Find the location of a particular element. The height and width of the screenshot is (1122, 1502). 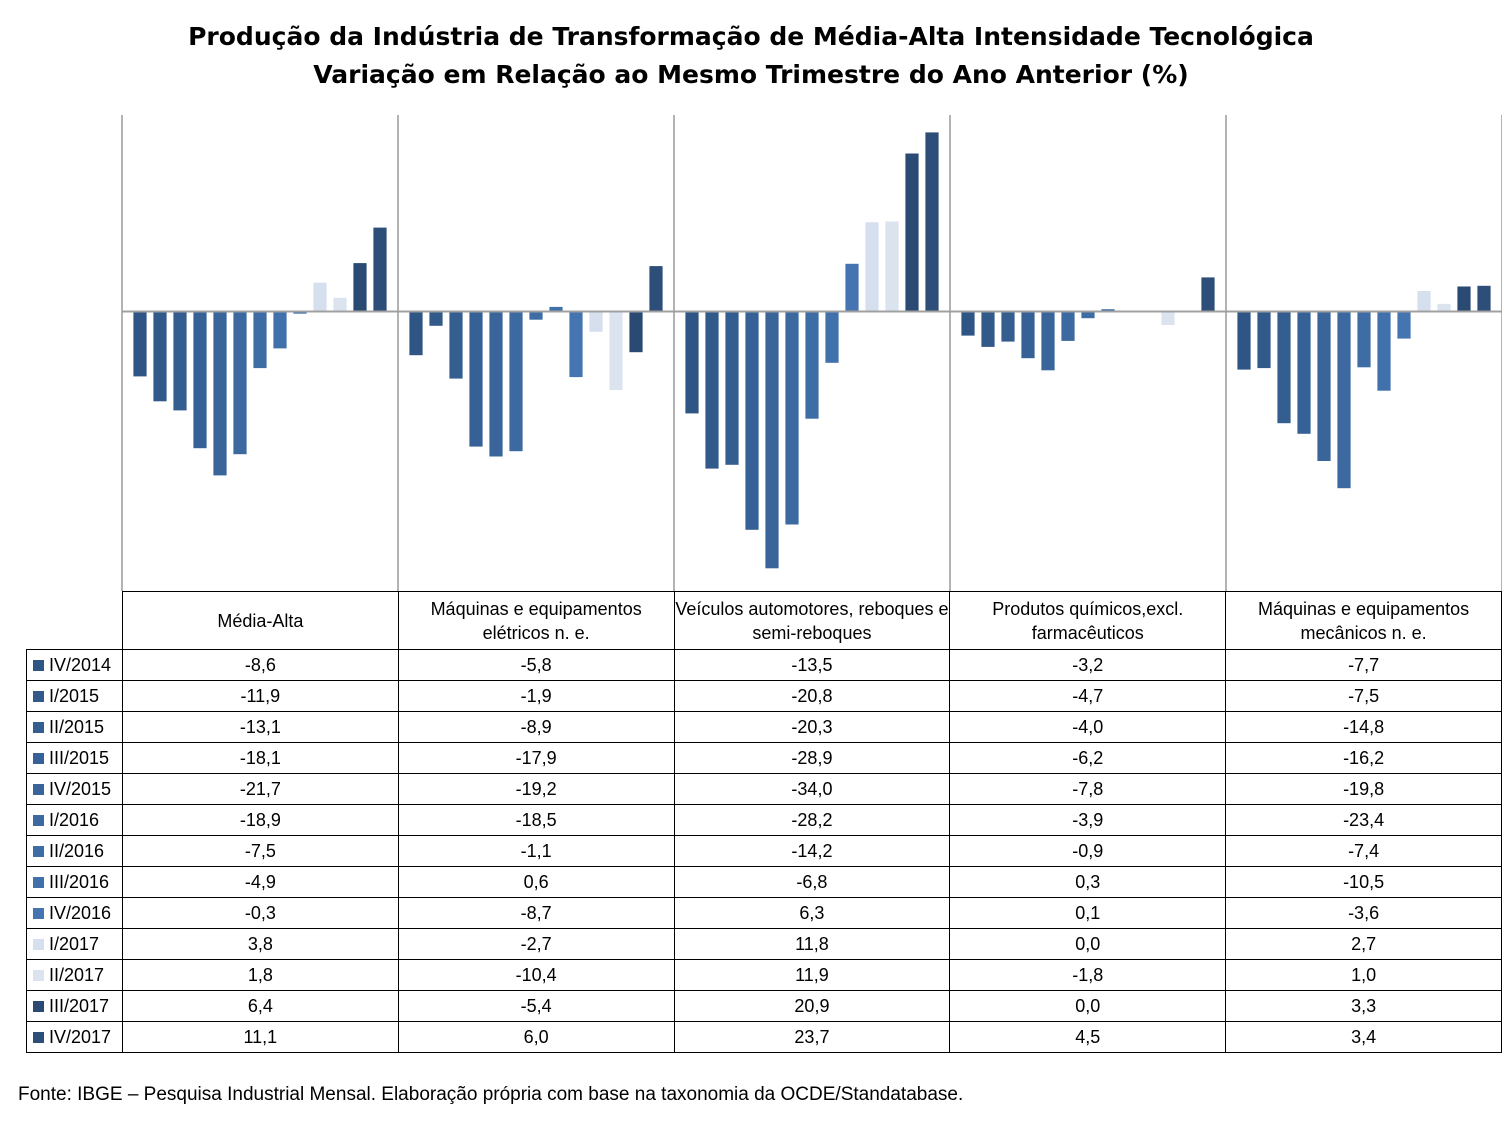

data-label: -14,2 is located at coordinates (812, 851).